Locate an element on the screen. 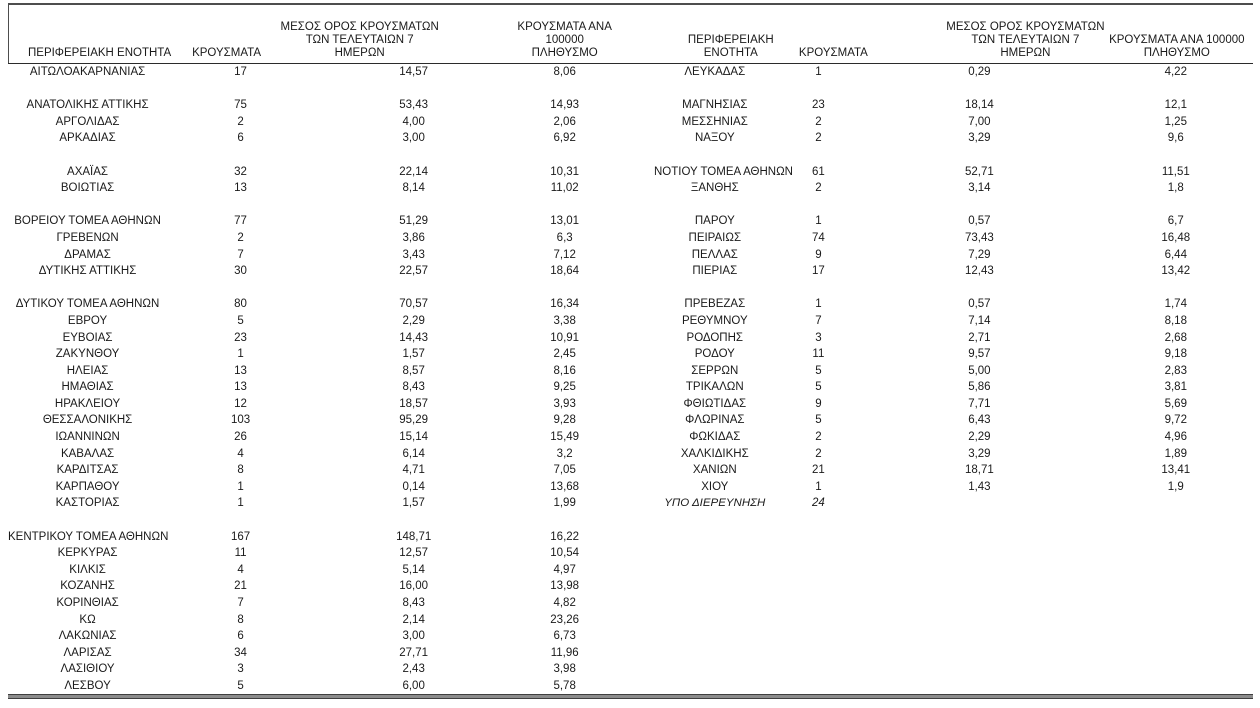  cell-cases: 12 is located at coordinates (240, 403).